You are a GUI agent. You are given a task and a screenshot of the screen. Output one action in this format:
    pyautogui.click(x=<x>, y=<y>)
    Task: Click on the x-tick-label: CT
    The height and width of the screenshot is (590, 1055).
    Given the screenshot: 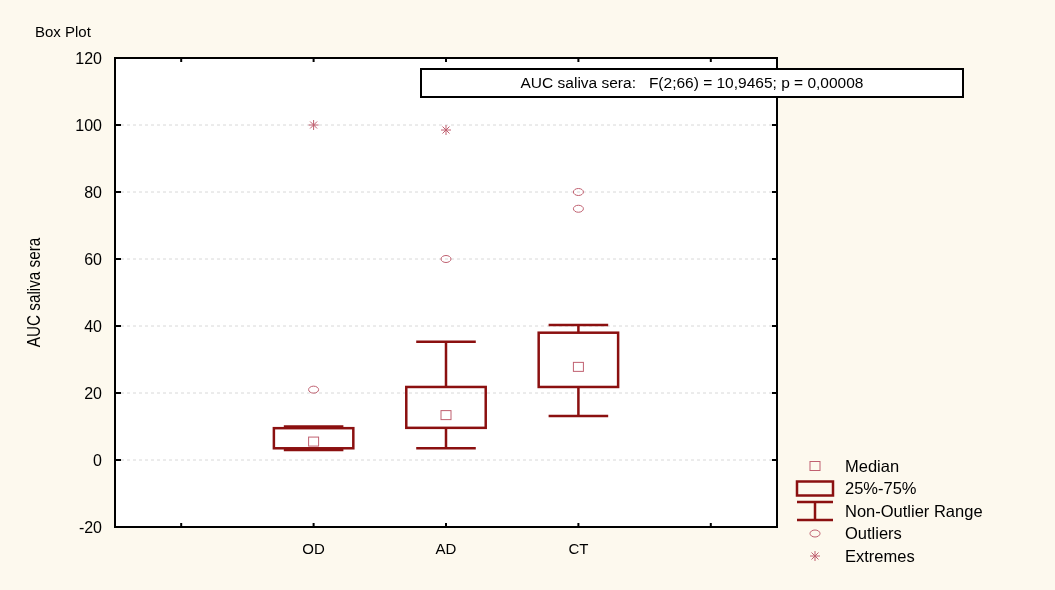 What is the action you would take?
    pyautogui.click(x=578, y=548)
    